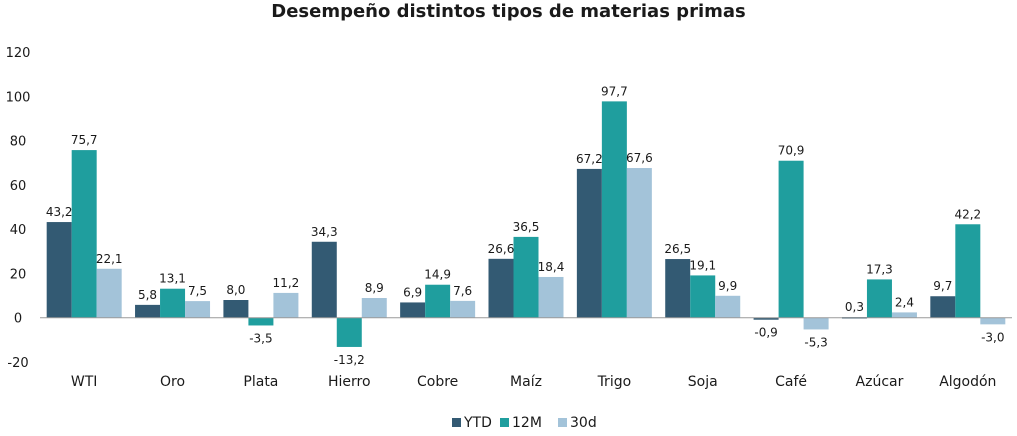  Describe the element at coordinates (942, 286) in the screenshot. I see `data-label: 9,7` at that location.